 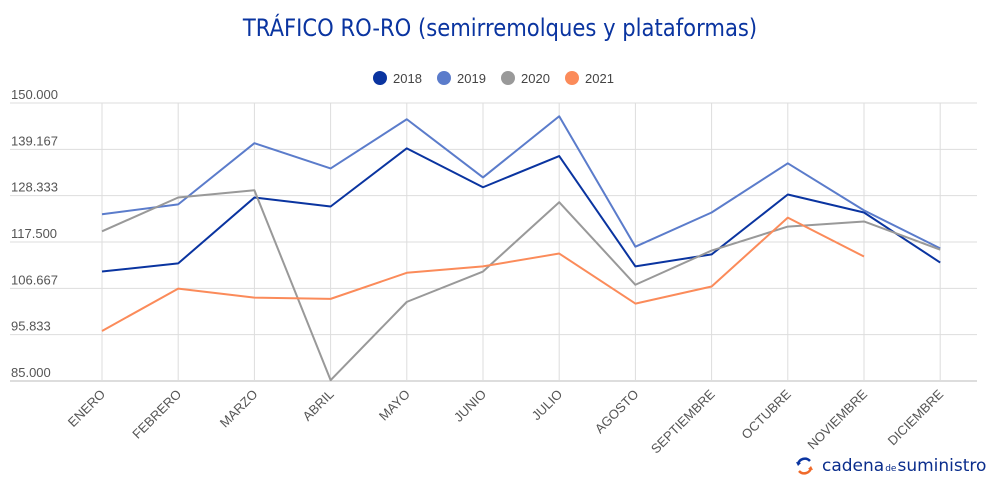 What do you see at coordinates (617, 412) in the screenshot?
I see `x-tick-label: AGOSTO` at bounding box center [617, 412].